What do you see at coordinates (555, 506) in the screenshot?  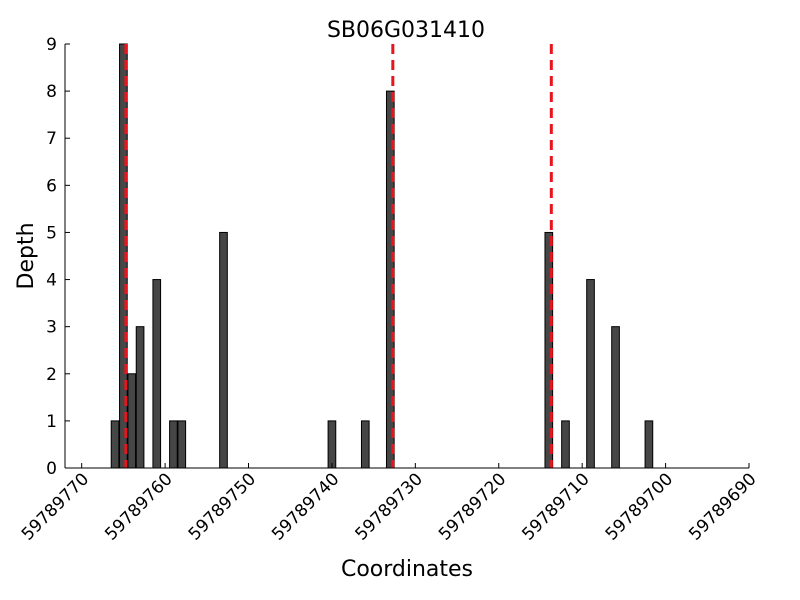 I see `x-tick-label: 59789710` at bounding box center [555, 506].